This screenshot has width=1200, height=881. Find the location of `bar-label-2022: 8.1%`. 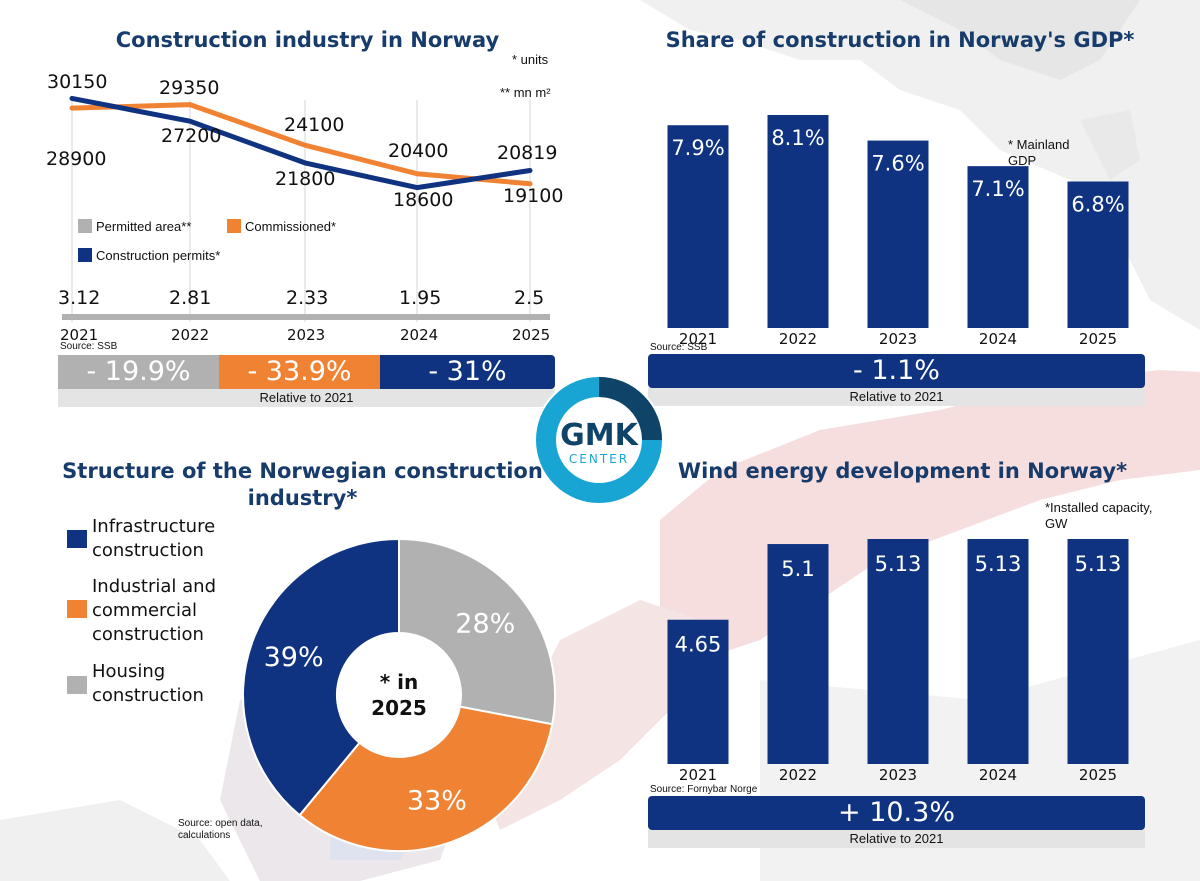

bar-label-2022: 8.1% is located at coordinates (797, 138).